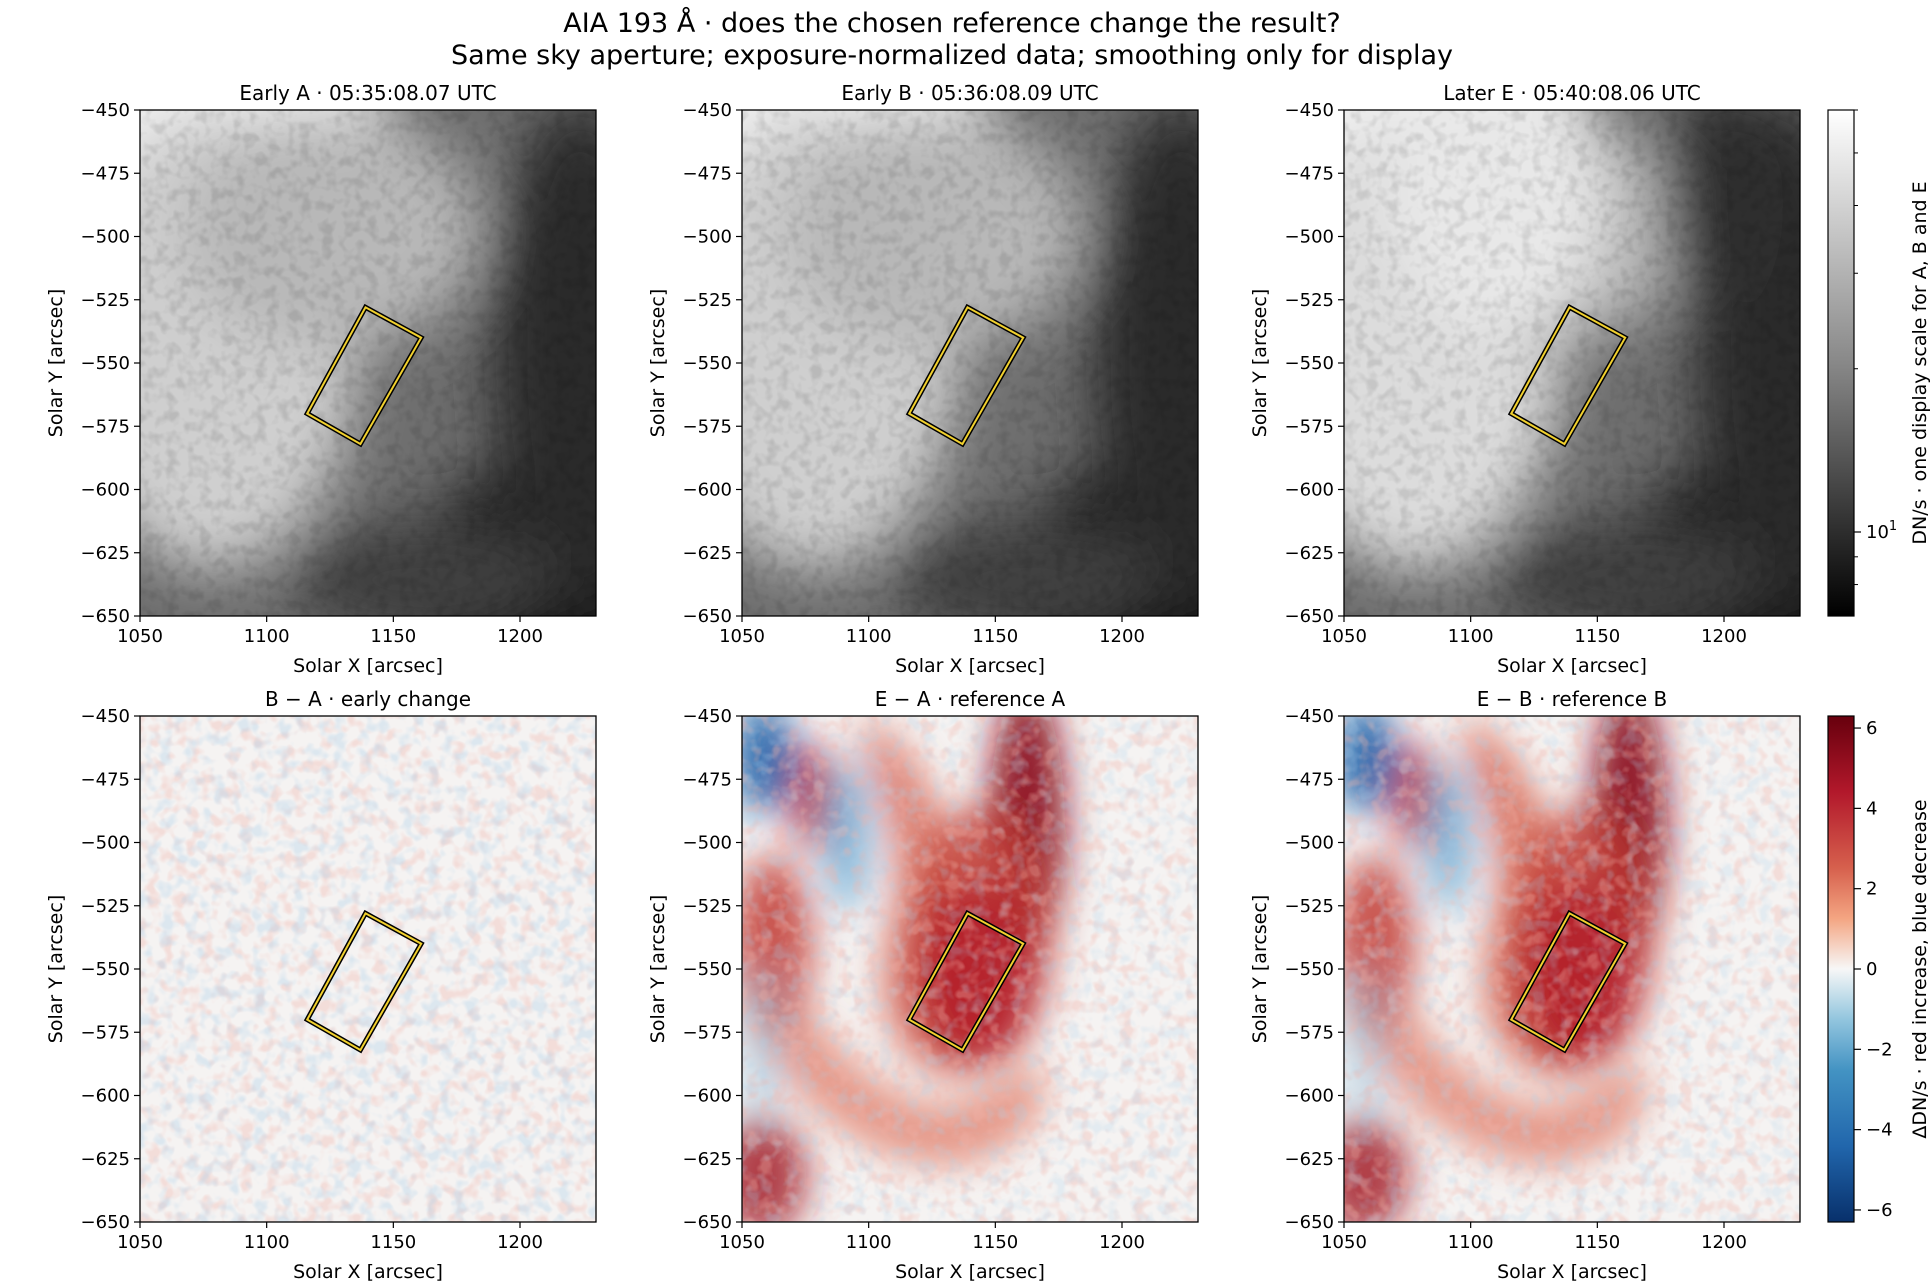 The image size is (1932, 1288). I want to click on colorbar-tick-label: 6, so click(1871, 728).